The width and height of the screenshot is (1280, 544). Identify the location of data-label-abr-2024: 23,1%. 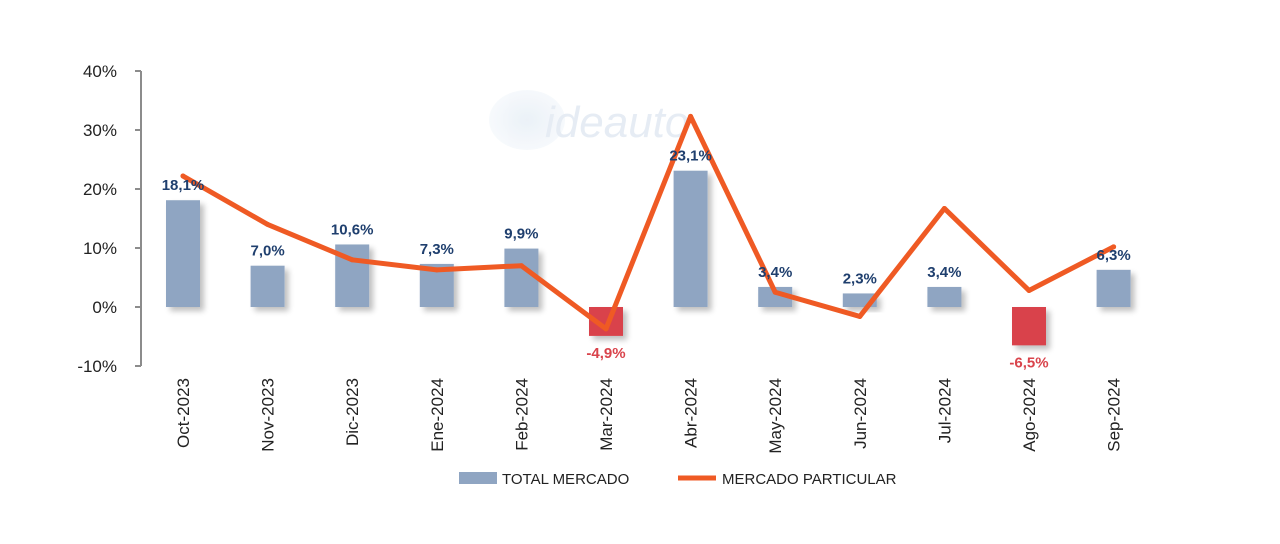
(690, 156).